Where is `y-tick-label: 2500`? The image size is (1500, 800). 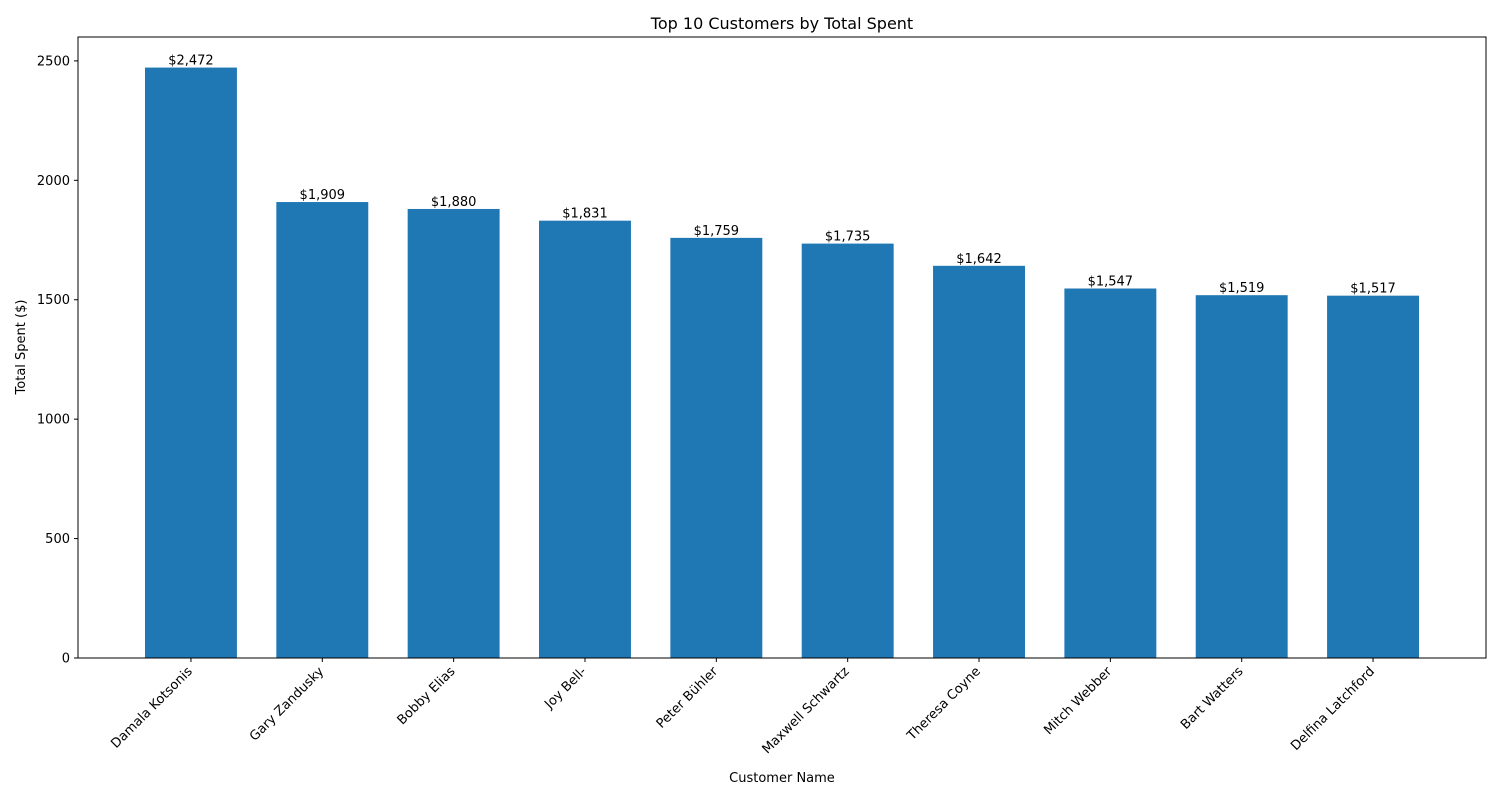 y-tick-label: 2500 is located at coordinates (53, 61).